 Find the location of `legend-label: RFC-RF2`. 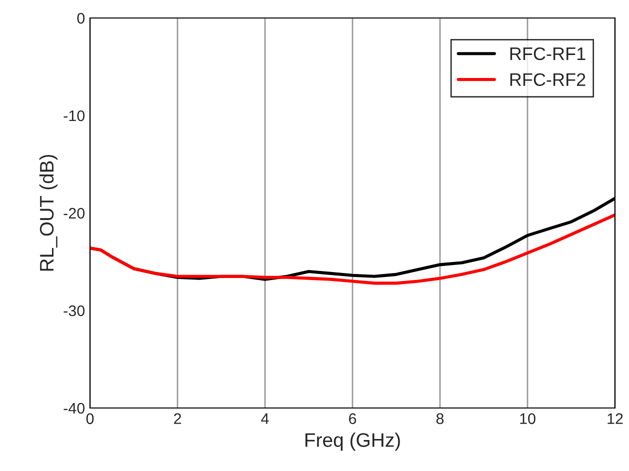

legend-label: RFC-RF2 is located at coordinates (548, 79).